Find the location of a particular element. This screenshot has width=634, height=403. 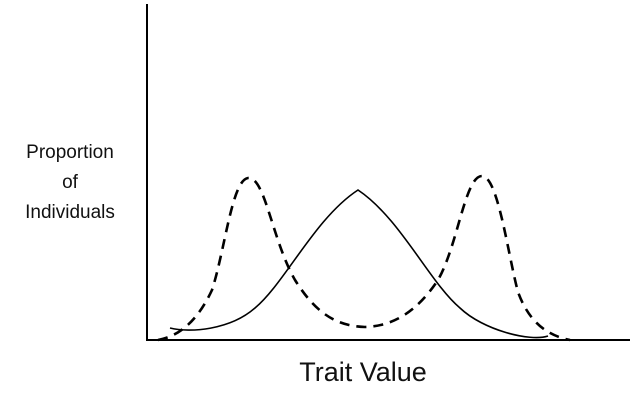

y-axis-label-line-2: of is located at coordinates (70, 182).